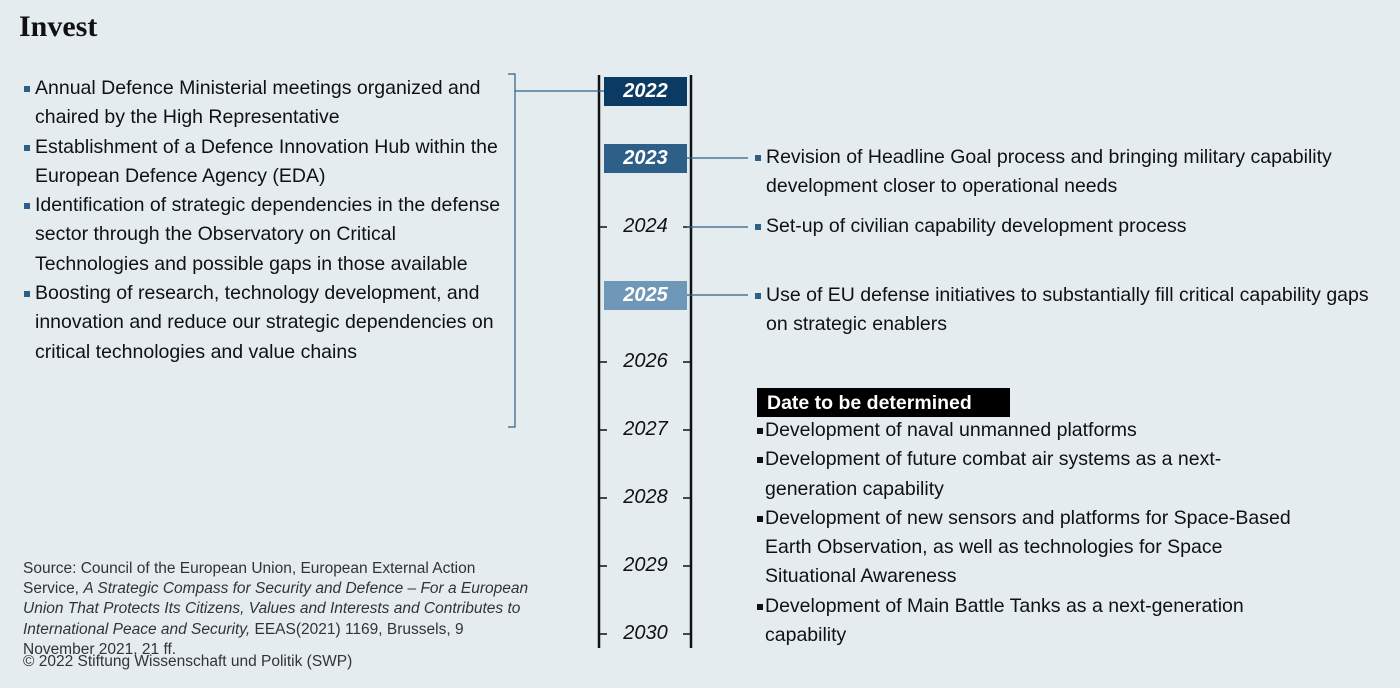  Describe the element at coordinates (645, 633) in the screenshot. I see `year: 2030` at that location.